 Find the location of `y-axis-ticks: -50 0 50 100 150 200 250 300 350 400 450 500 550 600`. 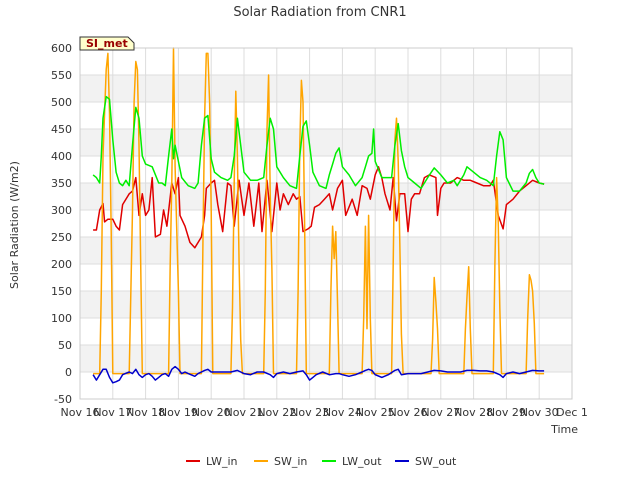

y-axis-ticks: -50 0 50 100 150 200 250 300 350 400 450 500 550 600 is located at coordinates (61, 224).